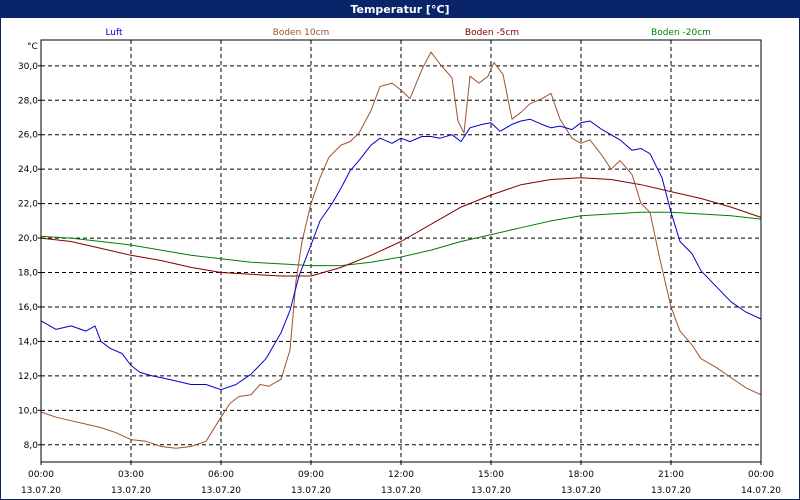 This screenshot has width=800, height=500. Describe the element at coordinates (311, 475) in the screenshot. I see `x-tick-time: 09:00` at that location.